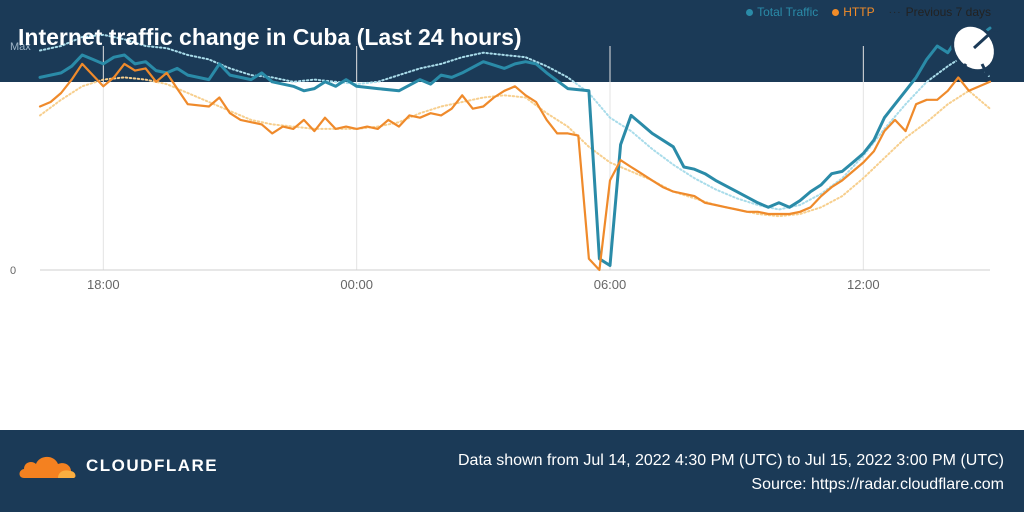  I want to click on legend-item-total-traffic: Total Traffic, so click(782, 12).